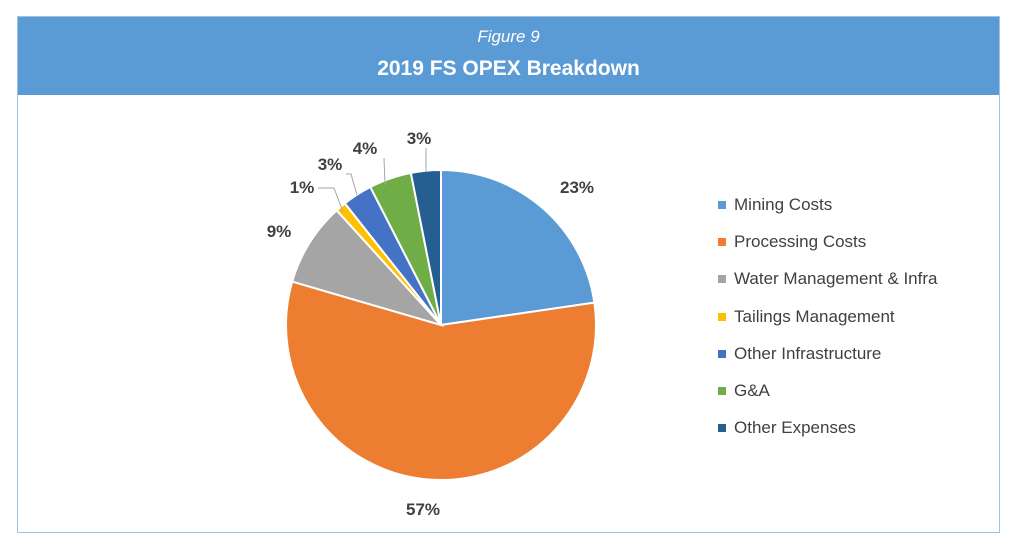 The image size is (1024, 551). What do you see at coordinates (795, 428) in the screenshot?
I see `legend-label: Other Expenses` at bounding box center [795, 428].